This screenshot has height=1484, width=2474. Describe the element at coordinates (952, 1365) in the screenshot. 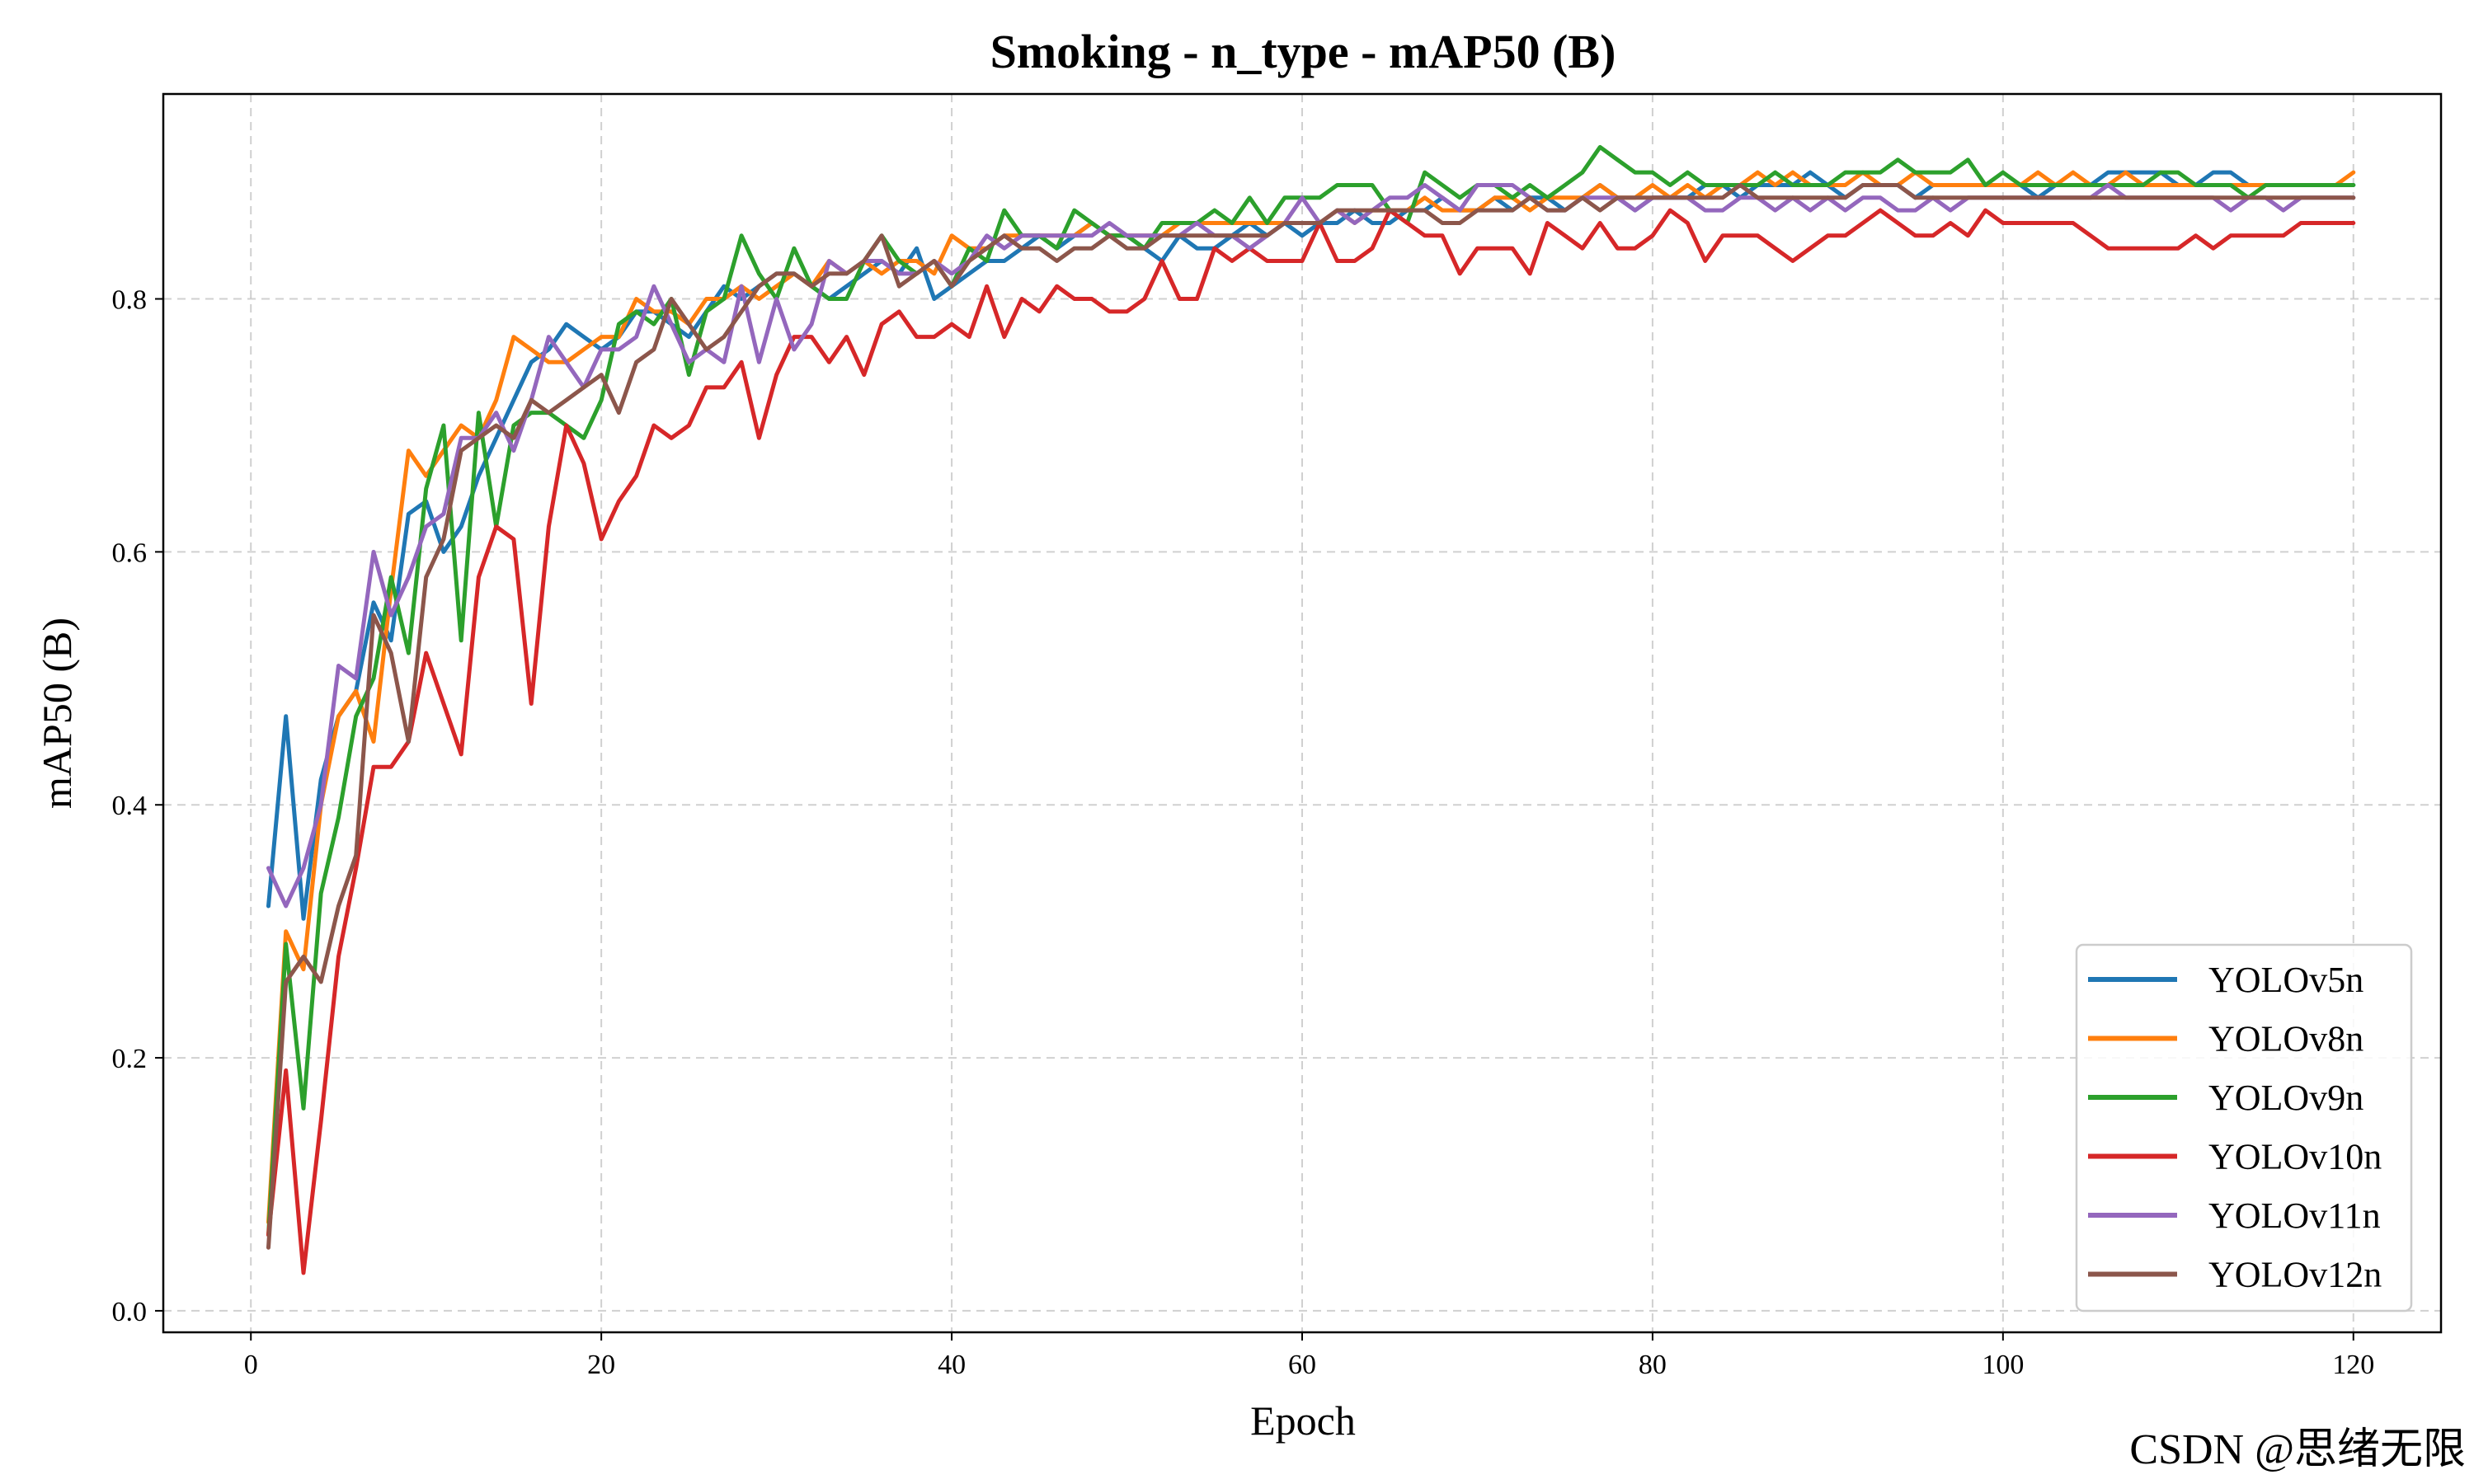

I see `x-tick-label: 40` at that location.